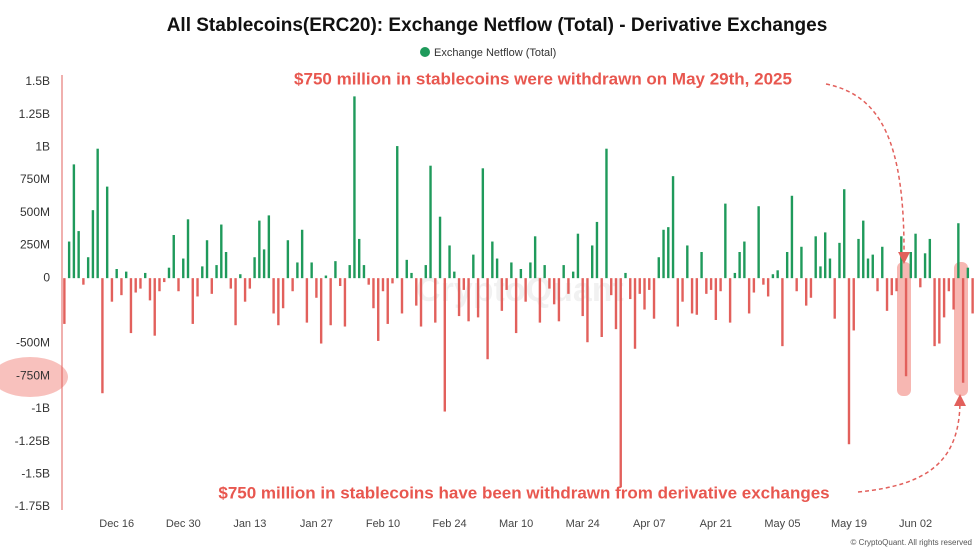 Image resolution: width=980 pixels, height=553 pixels. I want to click on x-tick-label: Mar 10, so click(516, 524).